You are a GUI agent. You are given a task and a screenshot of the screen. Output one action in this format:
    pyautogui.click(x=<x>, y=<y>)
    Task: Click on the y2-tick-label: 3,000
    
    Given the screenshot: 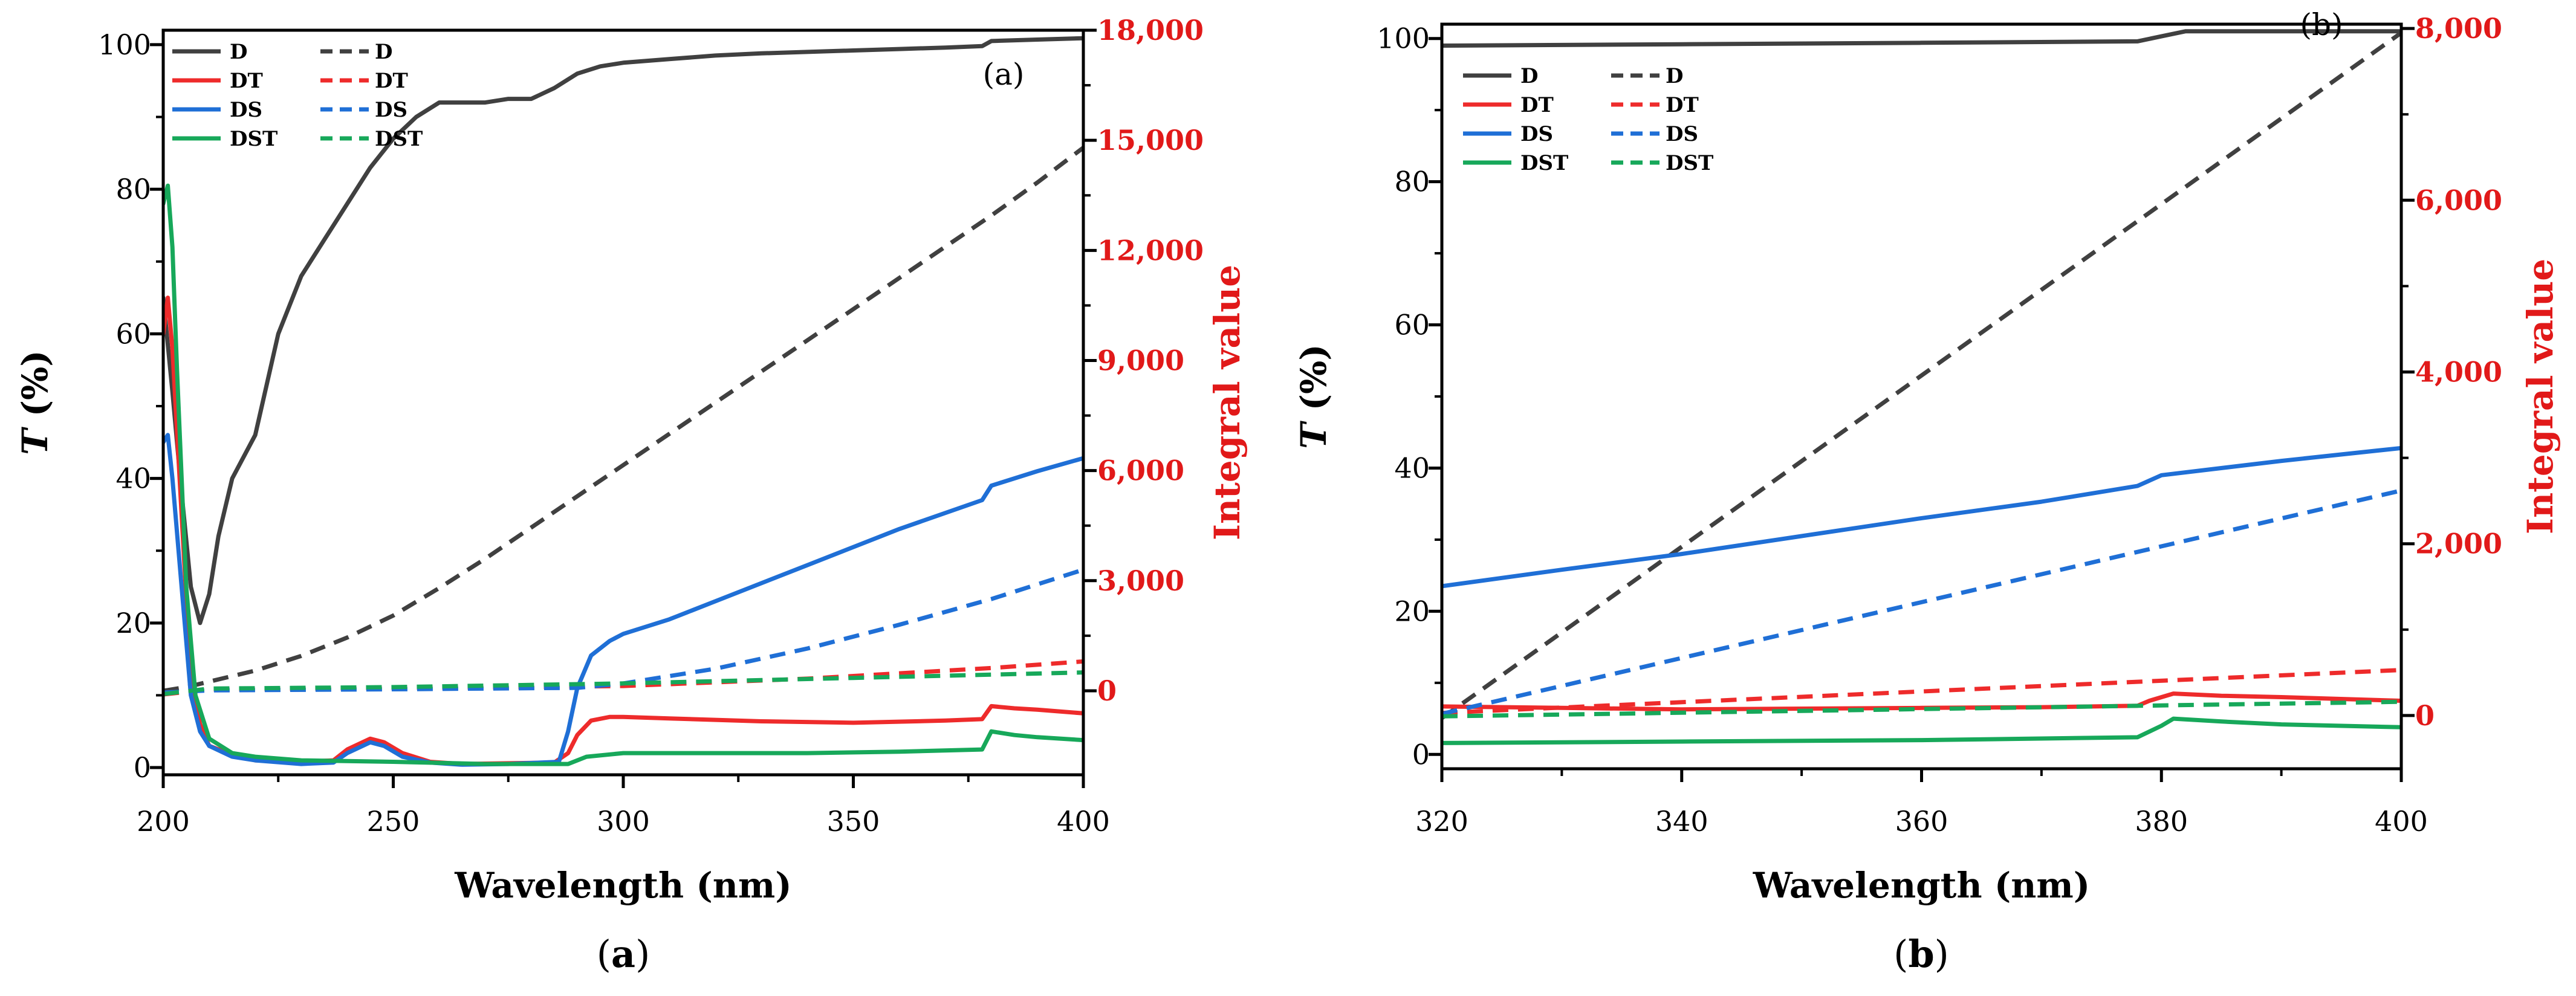 What is the action you would take?
    pyautogui.click(x=1141, y=580)
    